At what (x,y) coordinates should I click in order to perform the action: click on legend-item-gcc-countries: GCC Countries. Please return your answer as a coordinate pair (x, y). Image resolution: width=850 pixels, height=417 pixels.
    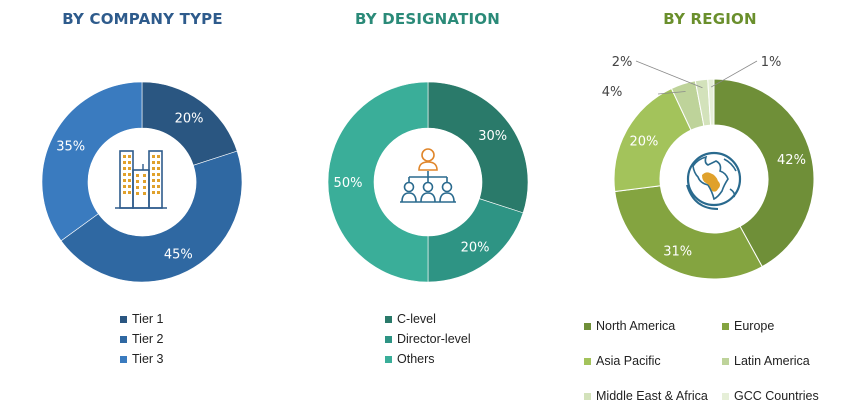
    Looking at the image, I should click on (777, 396).